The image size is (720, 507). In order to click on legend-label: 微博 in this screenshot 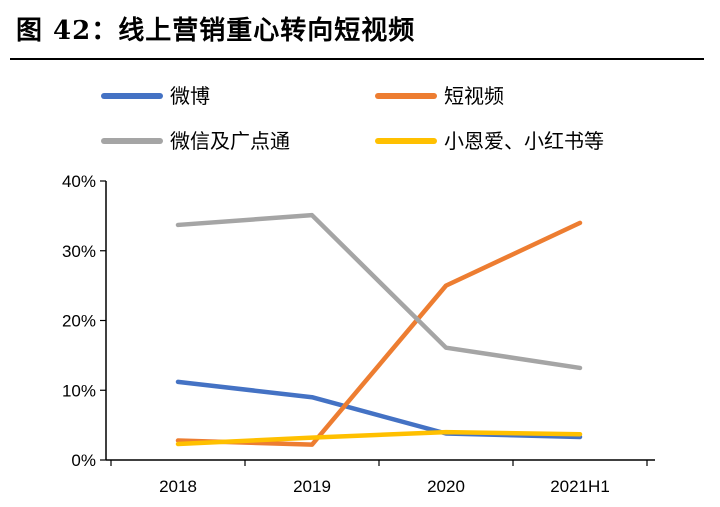, I will do `click(190, 96)`.